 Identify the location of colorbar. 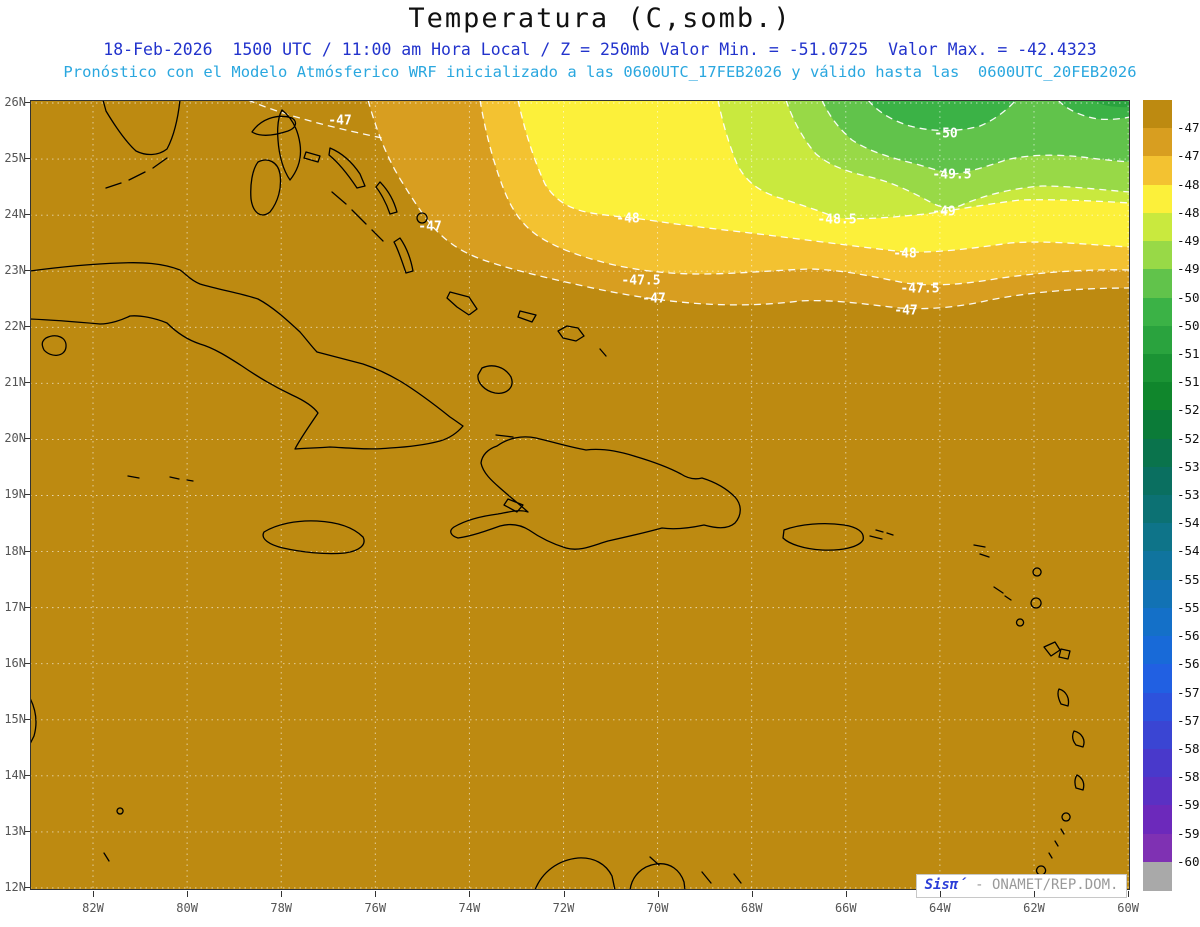
(1157, 495).